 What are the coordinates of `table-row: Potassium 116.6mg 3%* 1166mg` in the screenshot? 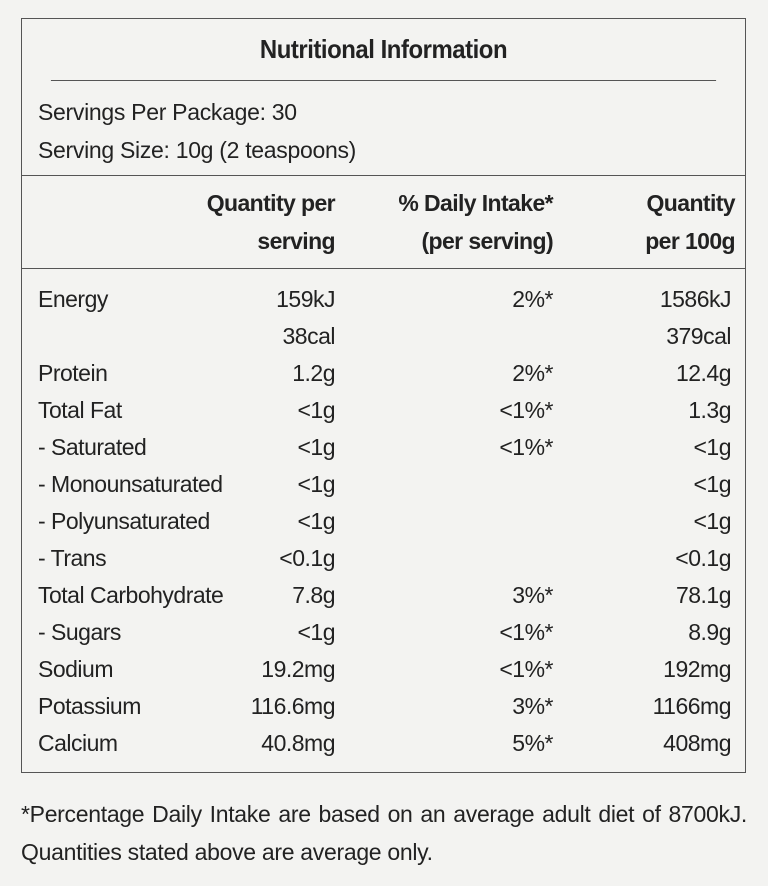 It's located at (383, 706).